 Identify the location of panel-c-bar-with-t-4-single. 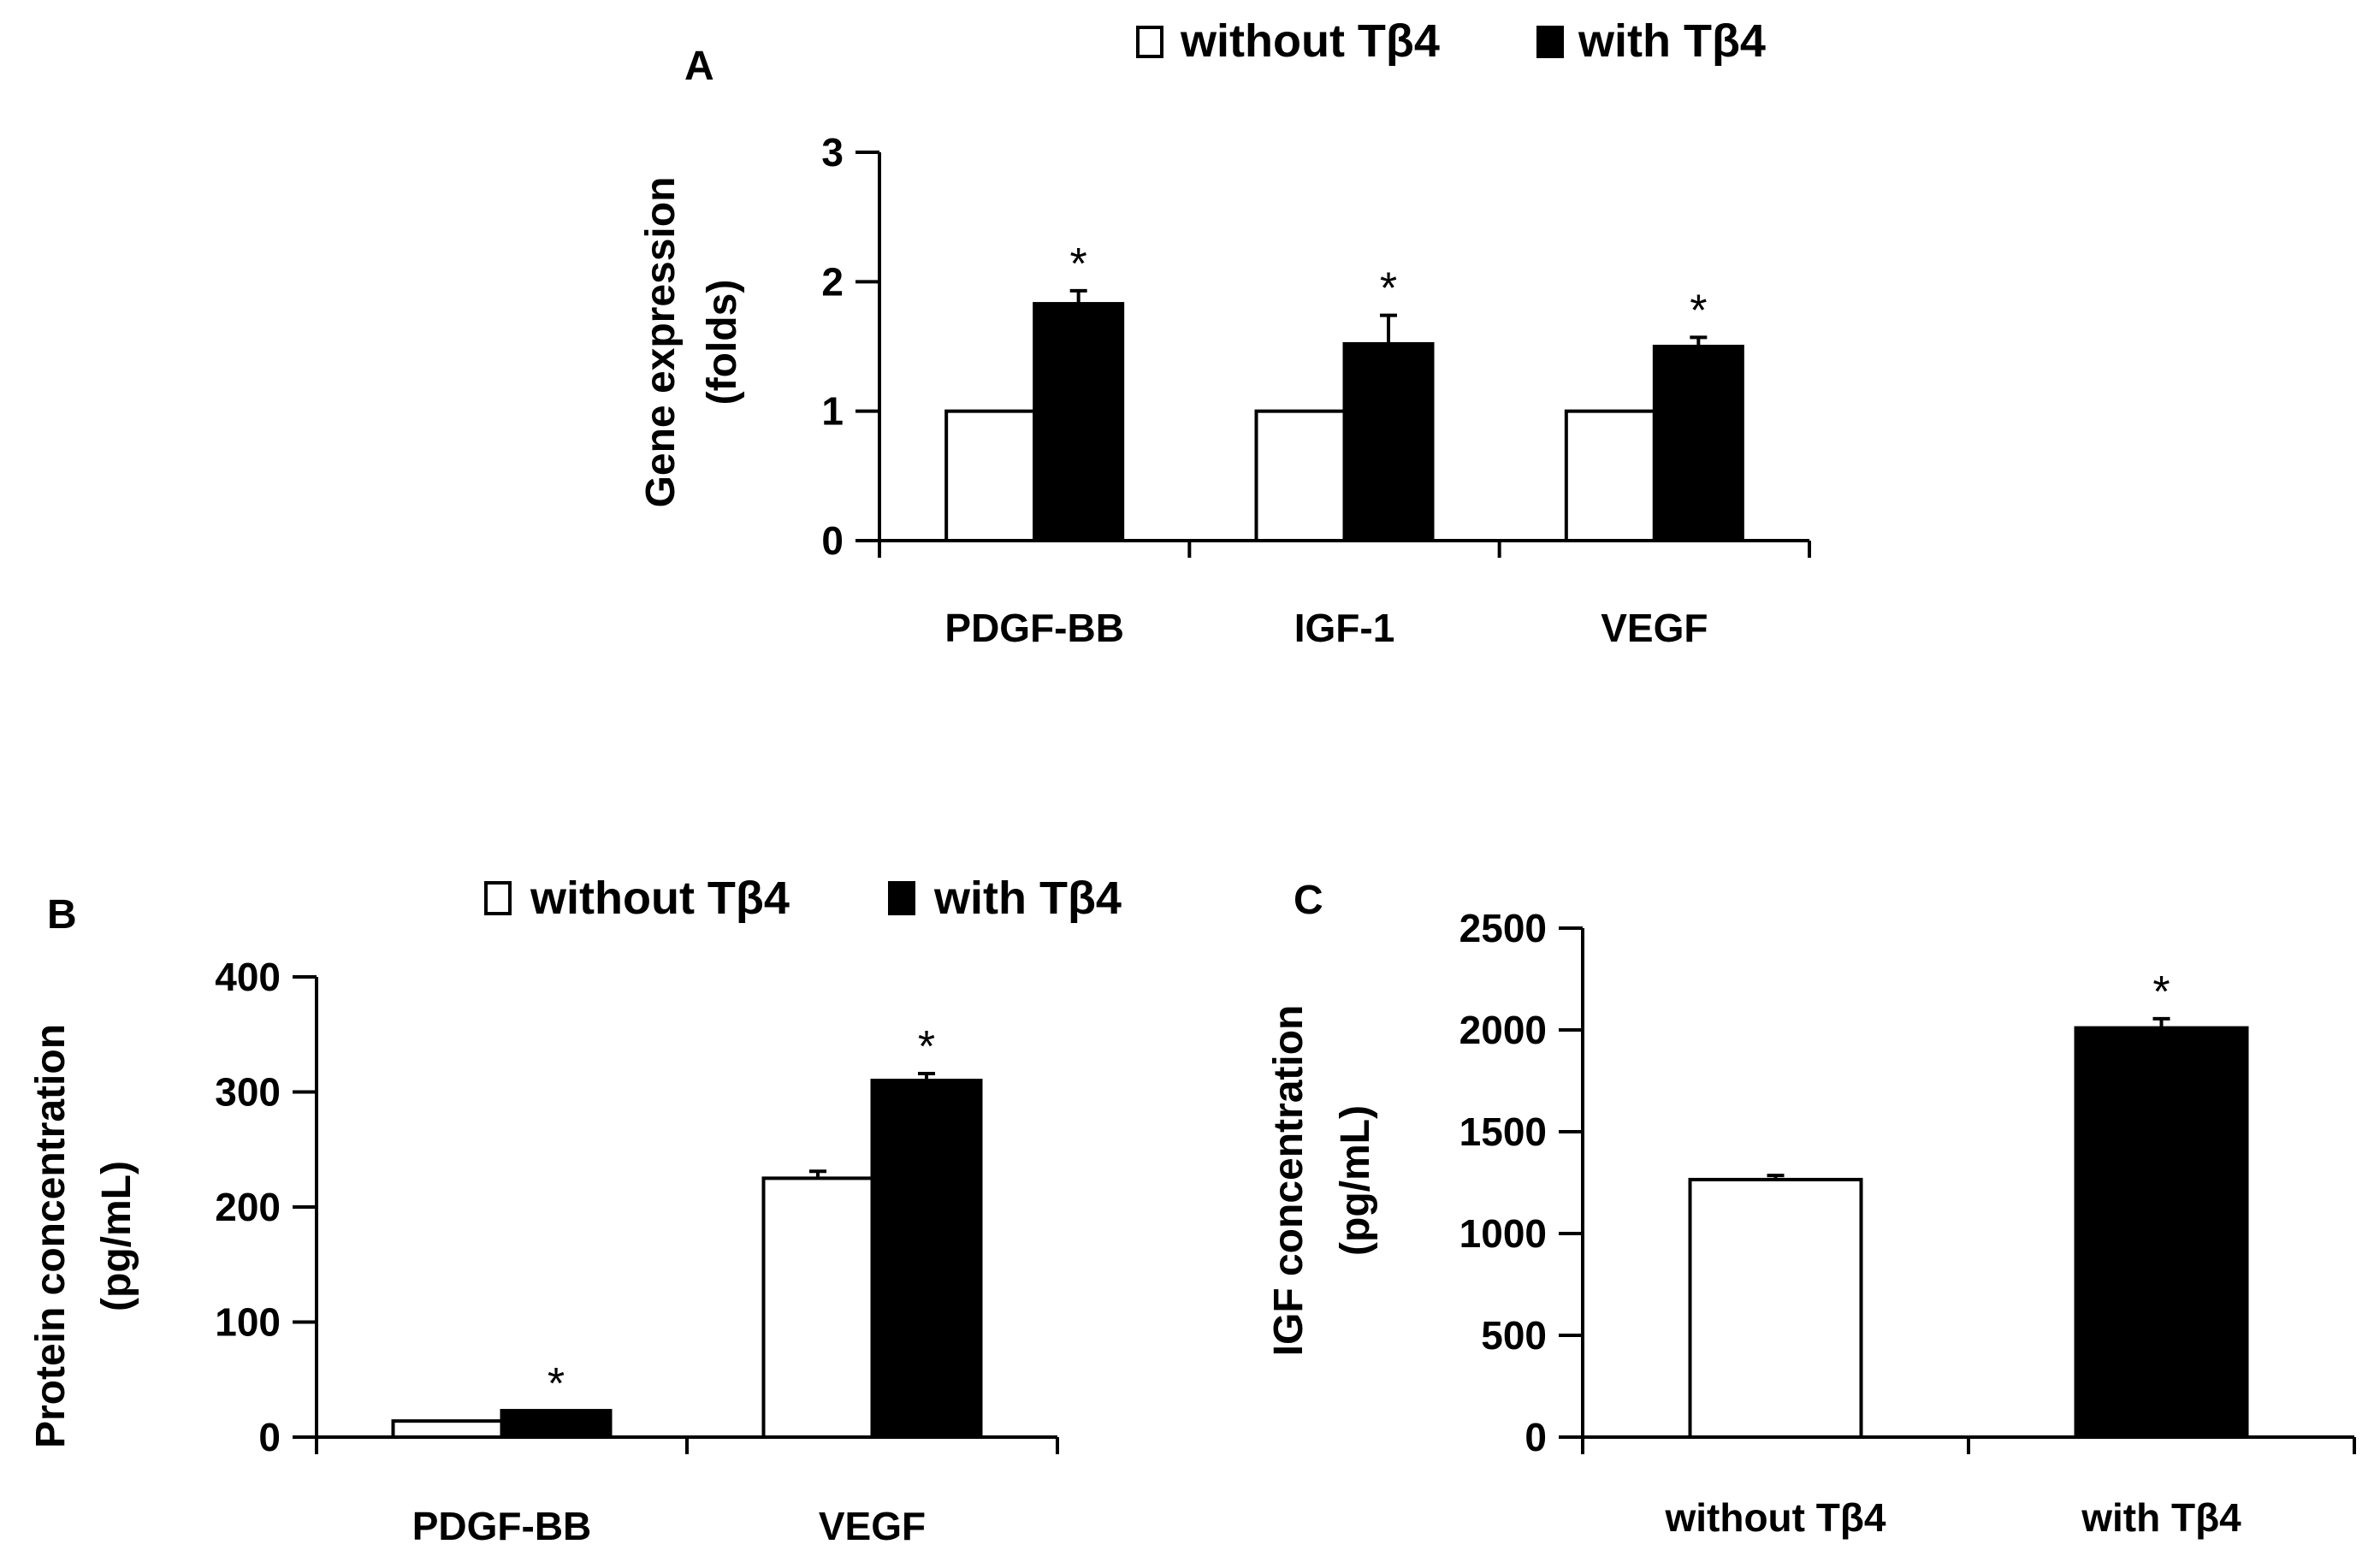
(2161, 1232).